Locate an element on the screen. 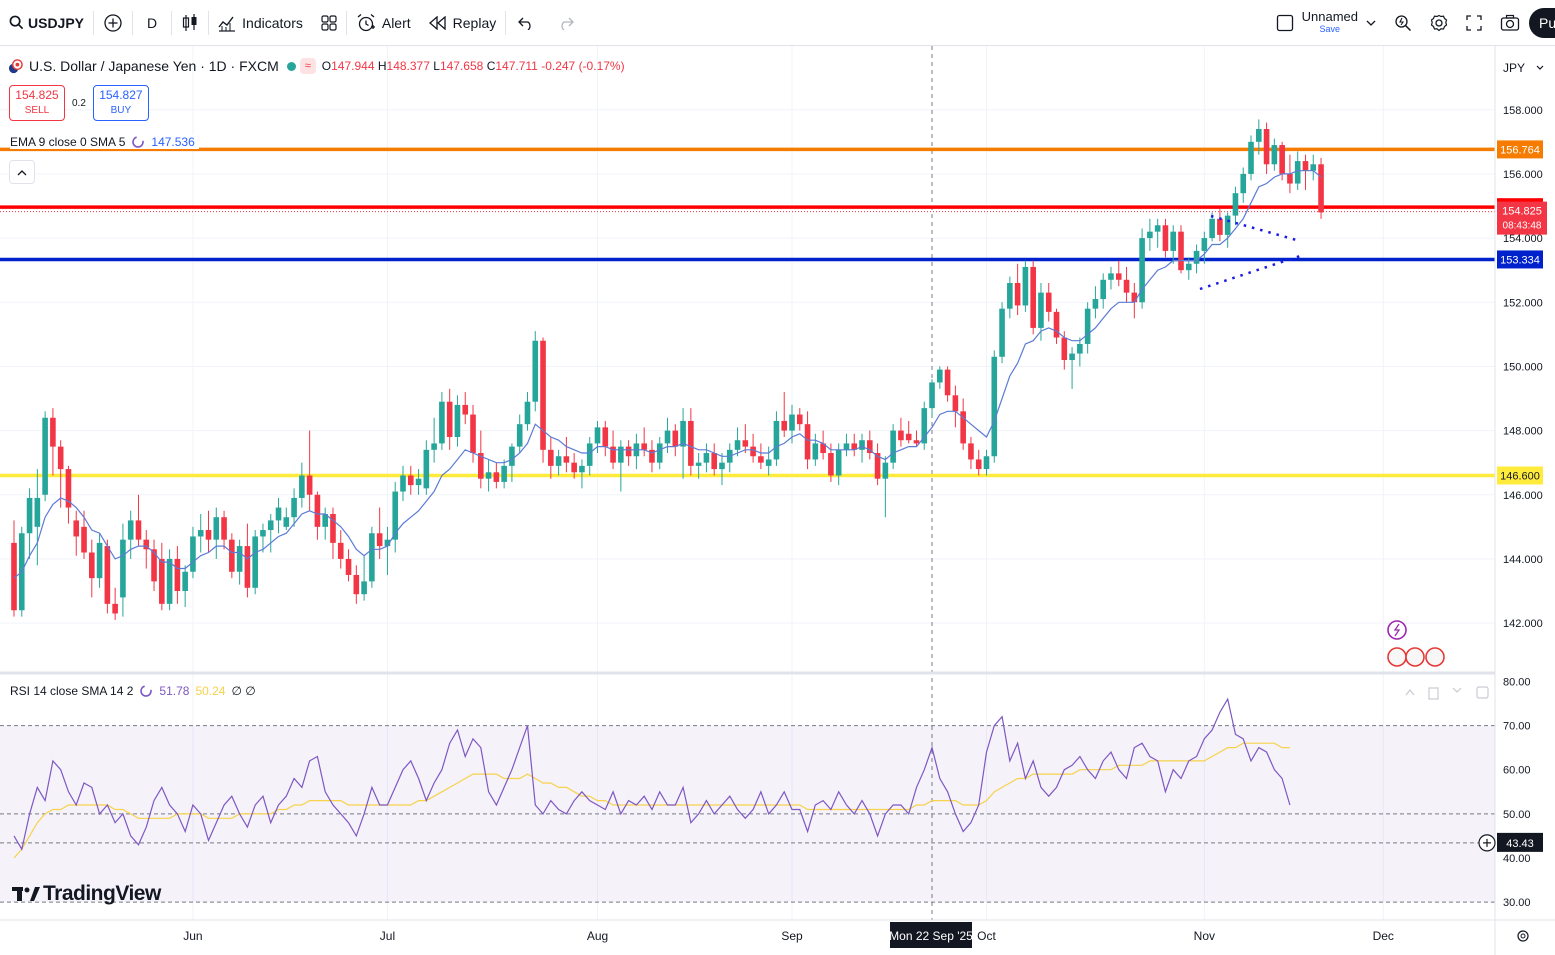  time-tick-label: Sep is located at coordinates (792, 936).